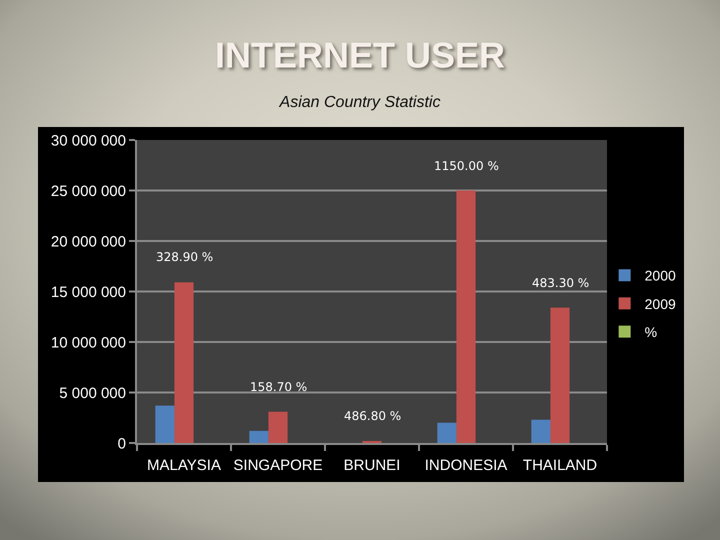 Image resolution: width=720 pixels, height=540 pixels. What do you see at coordinates (88, 141) in the screenshot?
I see `y-tick-label: 30 000 000` at bounding box center [88, 141].